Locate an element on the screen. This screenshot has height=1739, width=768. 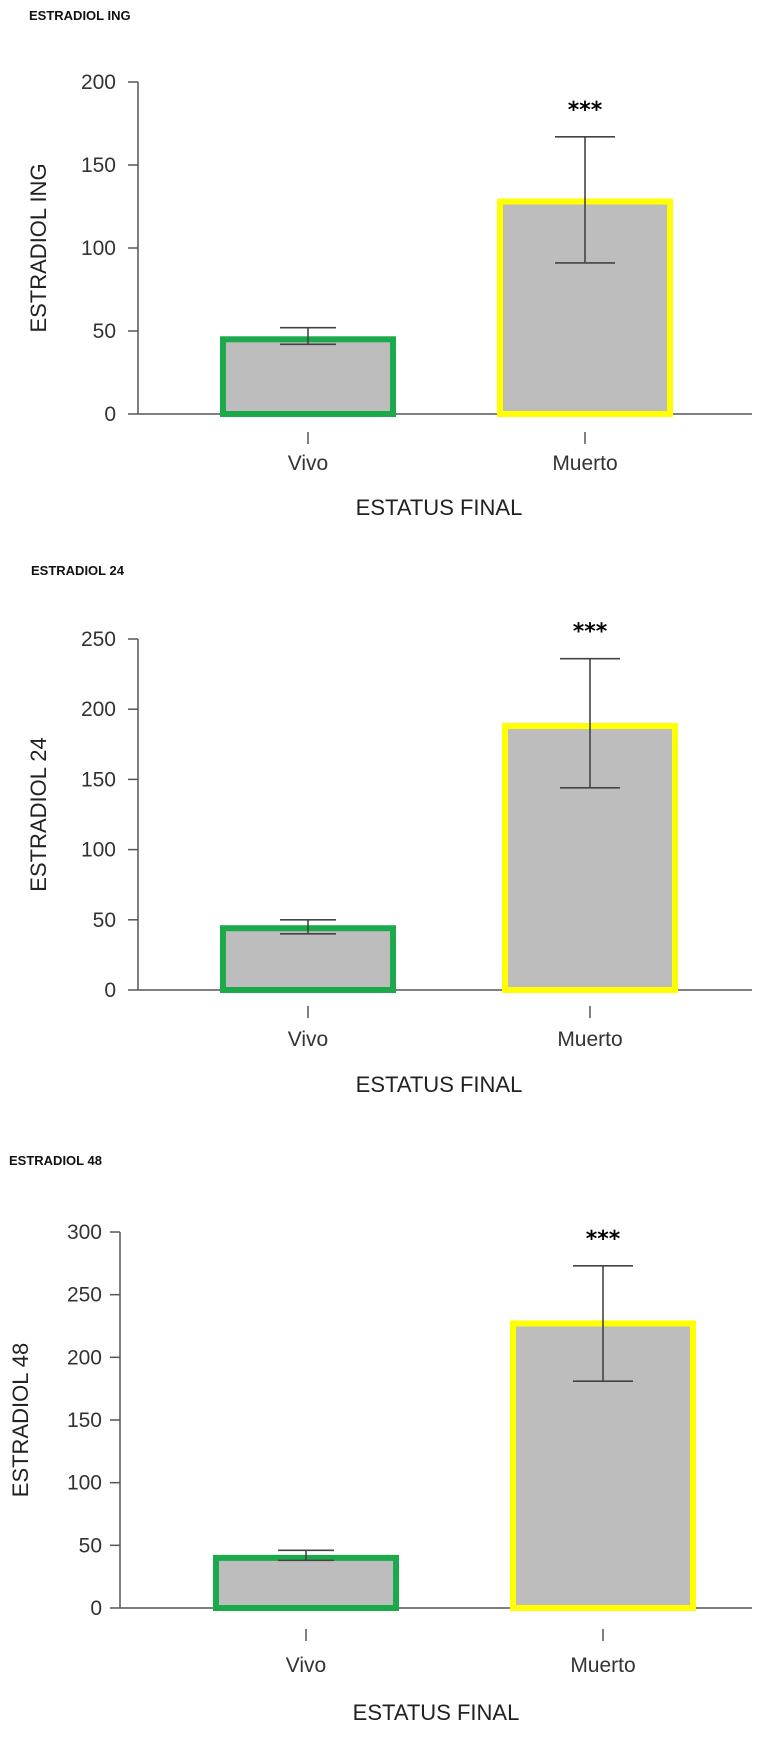
y-axis-title: ESTRADIOL 24 is located at coordinates (38, 814).